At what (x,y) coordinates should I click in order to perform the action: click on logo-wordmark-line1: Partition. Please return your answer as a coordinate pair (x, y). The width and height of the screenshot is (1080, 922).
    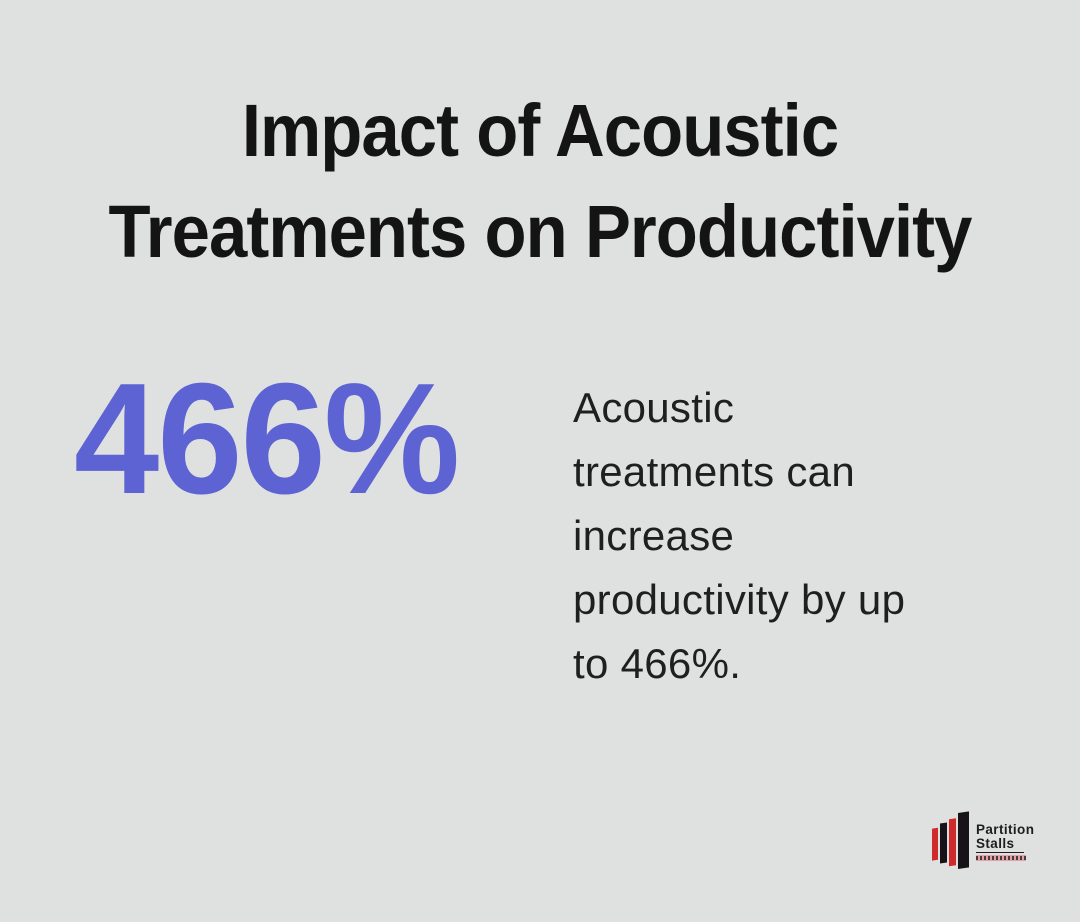
    Looking at the image, I should click on (1005, 829).